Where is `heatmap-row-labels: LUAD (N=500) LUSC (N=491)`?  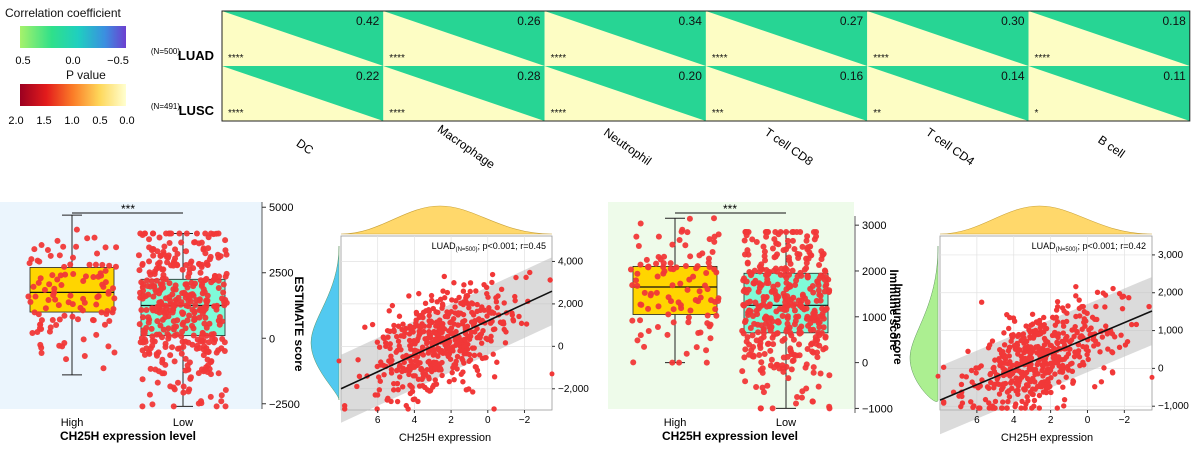 heatmap-row-labels: LUAD (N=500) LUSC (N=491) is located at coordinates (183, 82).